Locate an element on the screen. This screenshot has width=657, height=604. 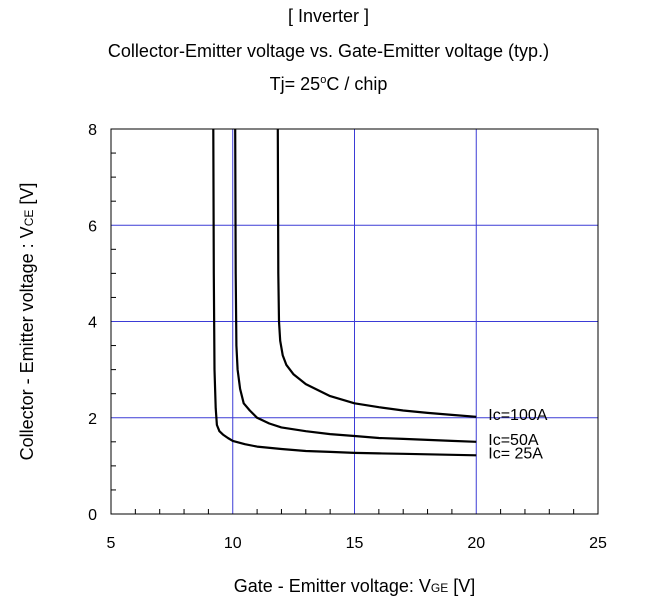
series-label-1: Ic=100A is located at coordinates (517, 415).